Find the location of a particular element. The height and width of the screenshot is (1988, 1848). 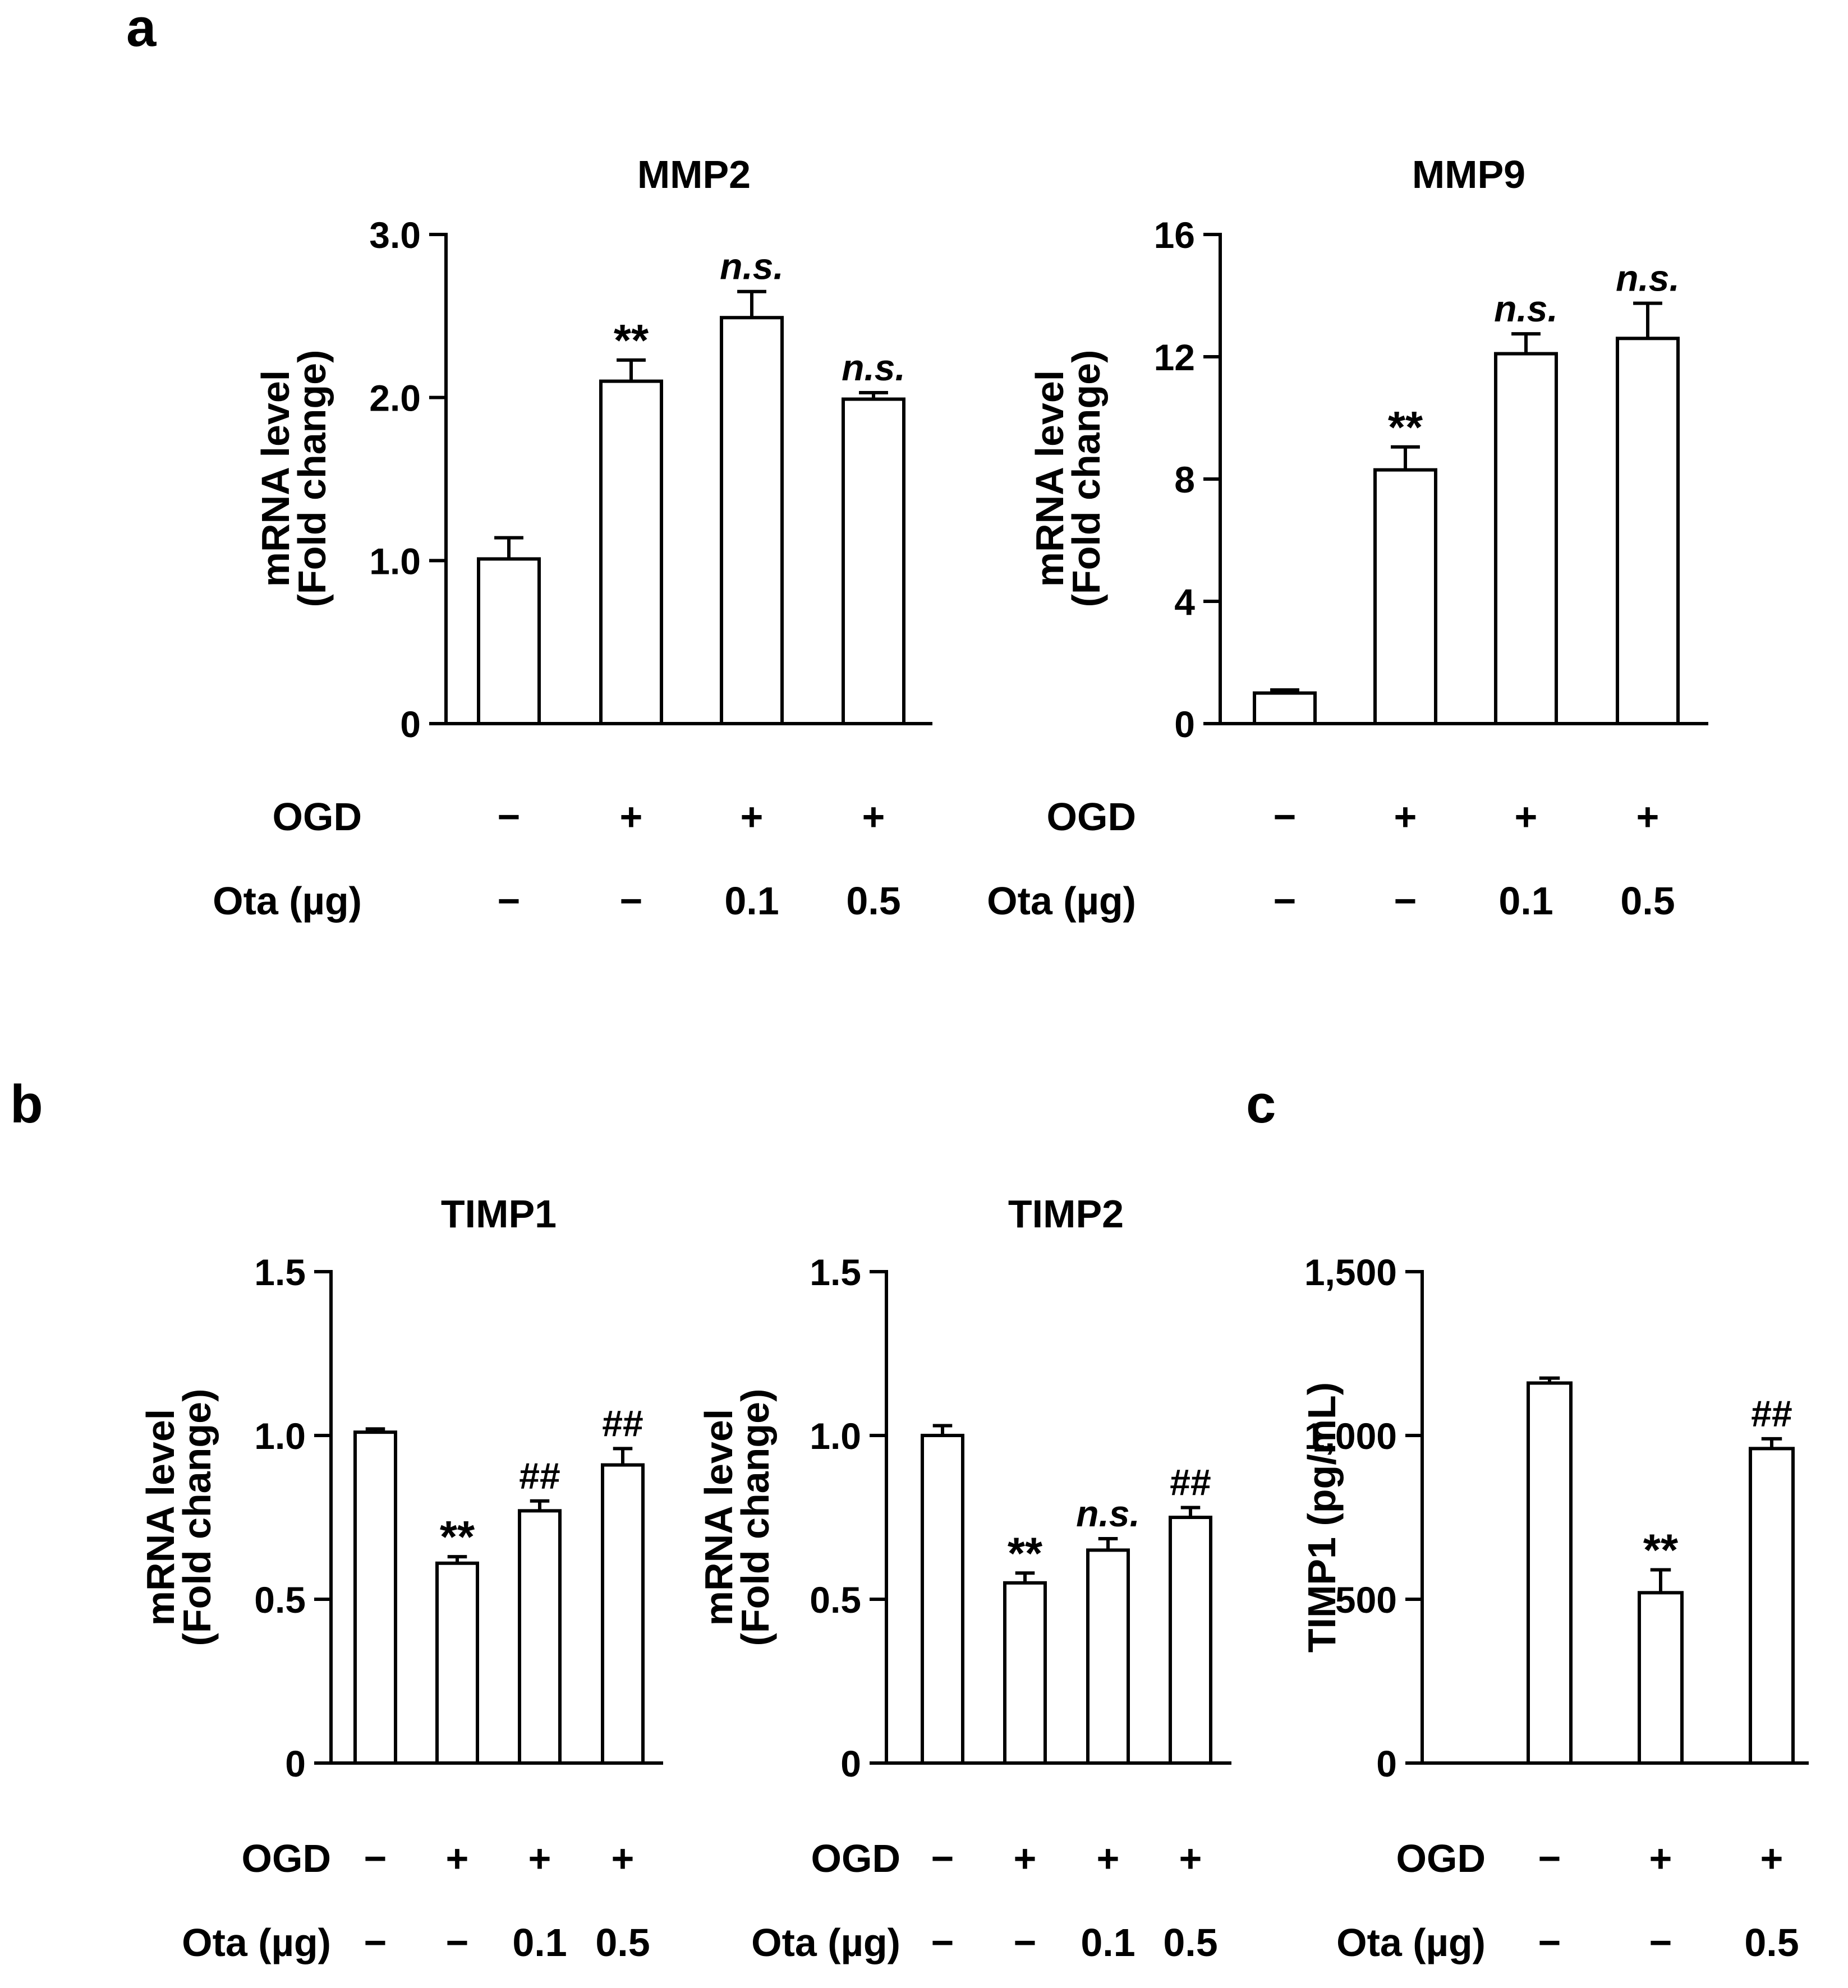

y-tick-label: 12 is located at coordinates (1175, 357).